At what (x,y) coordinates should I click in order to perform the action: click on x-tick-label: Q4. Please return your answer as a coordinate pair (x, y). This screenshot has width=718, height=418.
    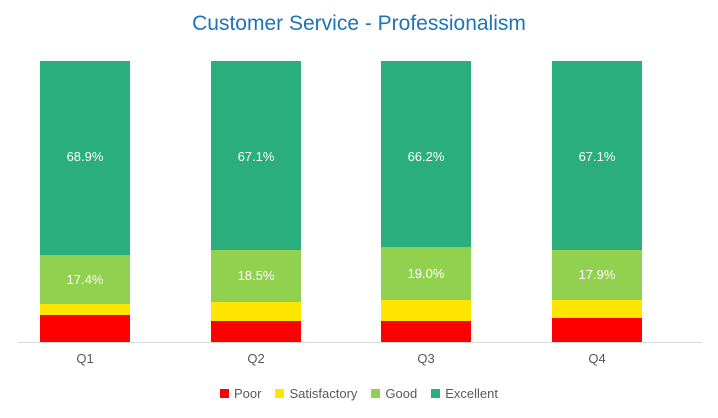
    Looking at the image, I should click on (597, 358).